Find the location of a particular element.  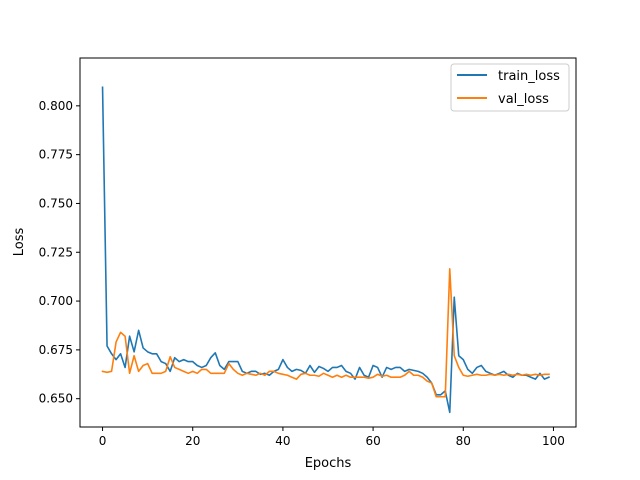

x-tick-label: 80 is located at coordinates (463, 441).